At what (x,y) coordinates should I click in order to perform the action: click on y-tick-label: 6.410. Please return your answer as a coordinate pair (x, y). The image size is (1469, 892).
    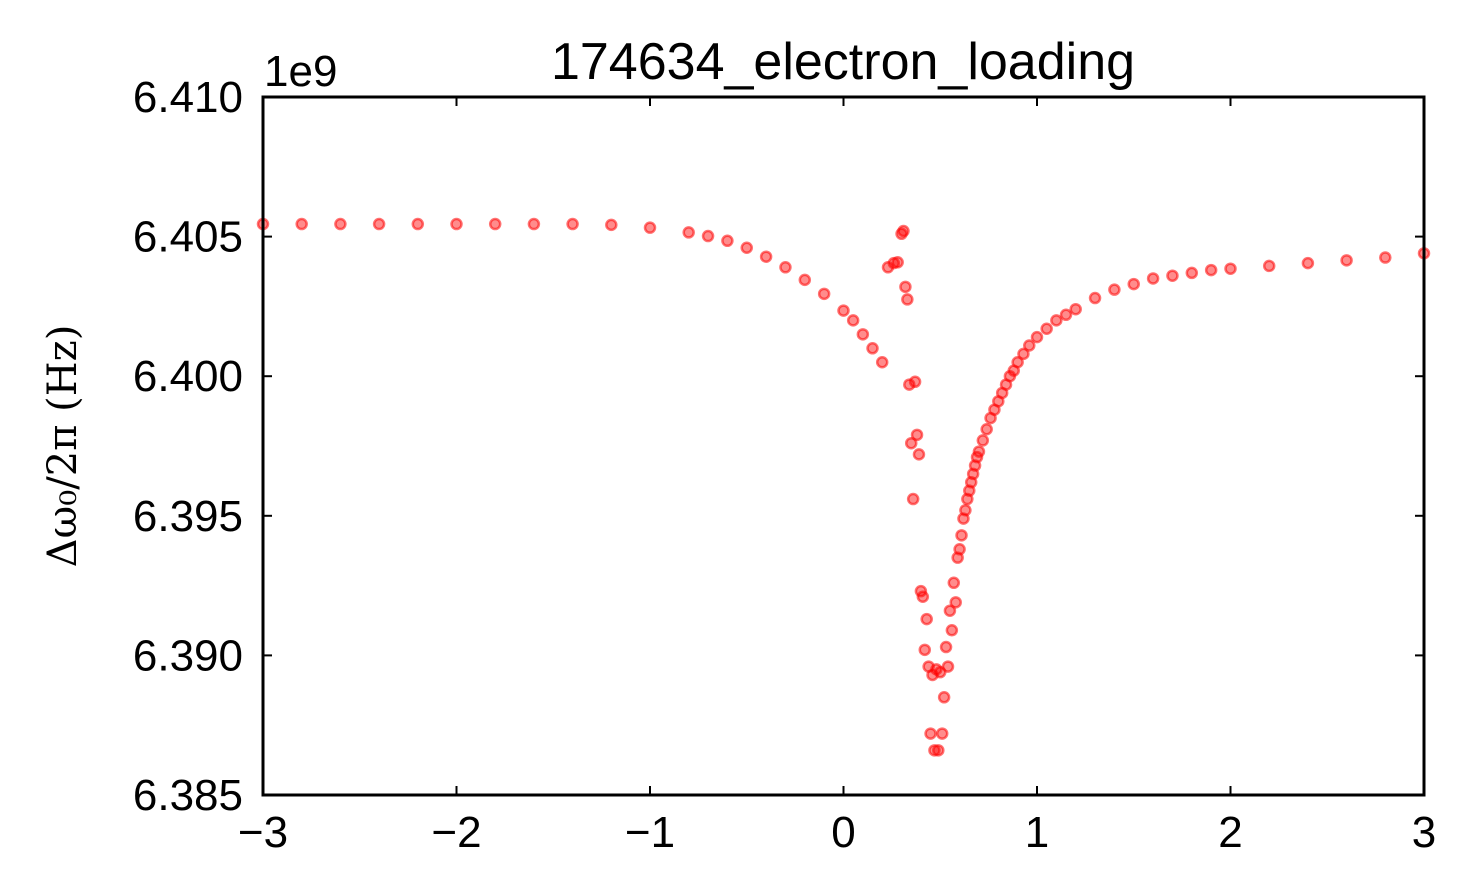
    Looking at the image, I should click on (188, 97).